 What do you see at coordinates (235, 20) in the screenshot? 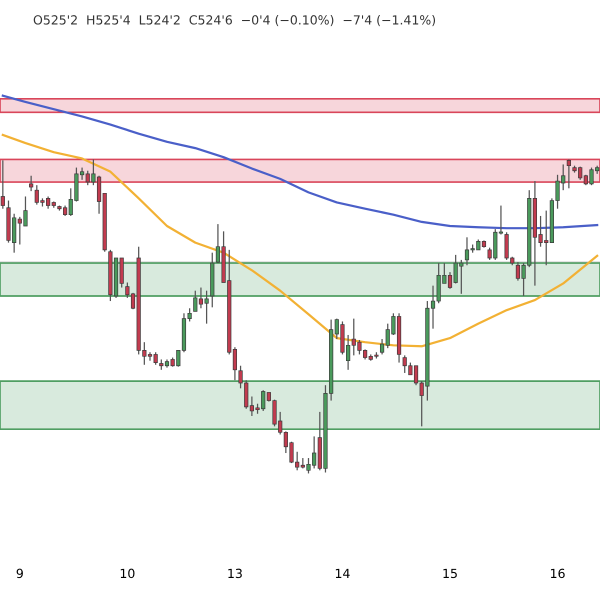
I see `chart-title: O525'2 H525'4 L524'2 C524'6 −0'4 (−0.10%) −7'4 (−1.41%)` at bounding box center [235, 20].